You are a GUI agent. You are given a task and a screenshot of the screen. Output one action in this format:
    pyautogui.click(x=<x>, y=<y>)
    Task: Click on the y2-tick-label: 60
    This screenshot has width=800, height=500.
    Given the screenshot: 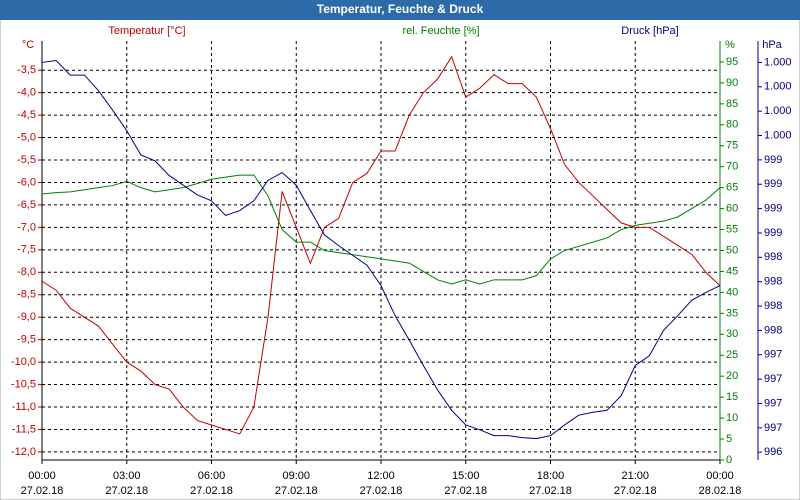 What is the action you would take?
    pyautogui.click(x=732, y=209)
    